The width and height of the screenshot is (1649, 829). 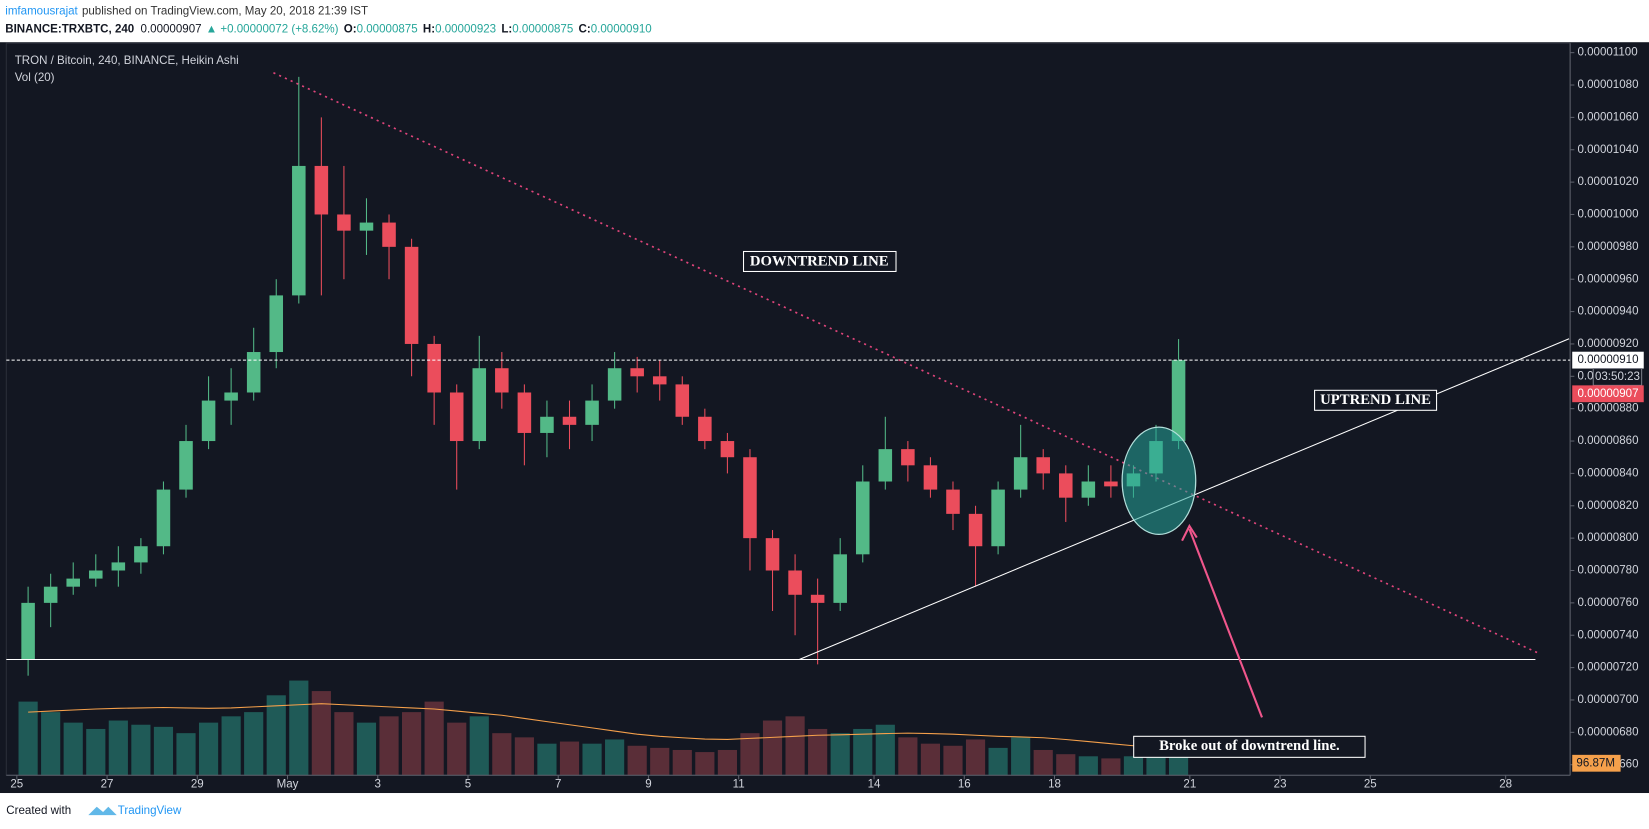 I want to click on x-tick-label: 9, so click(x=648, y=785).